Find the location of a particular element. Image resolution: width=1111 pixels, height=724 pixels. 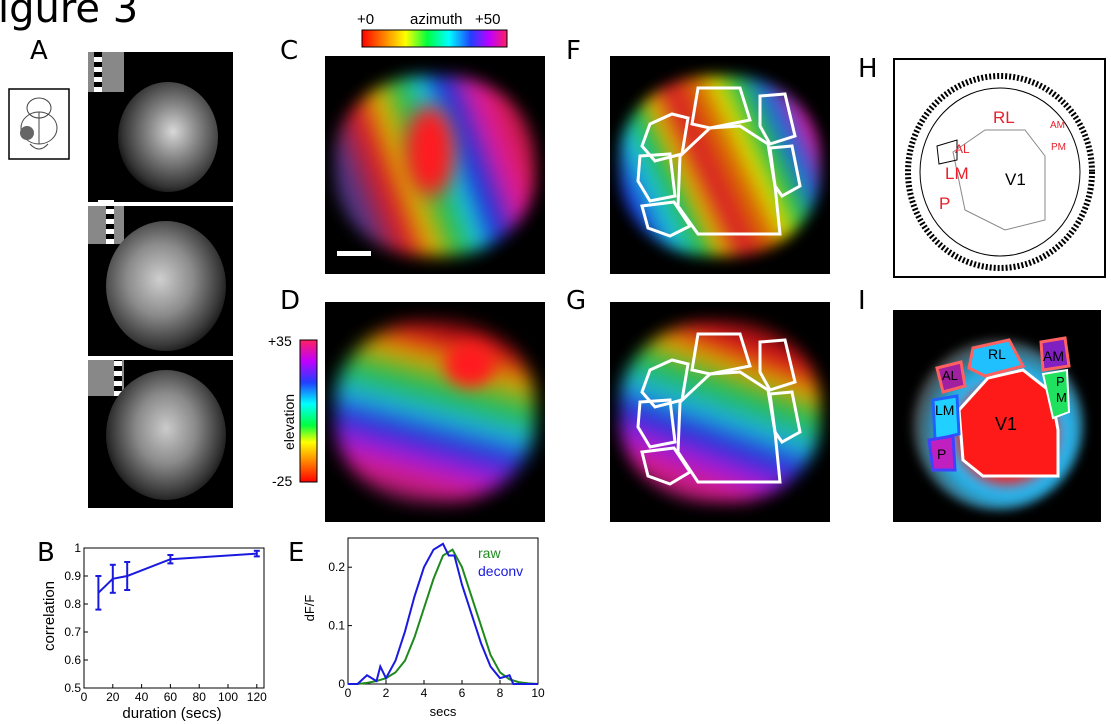

panel-label-c: C is located at coordinates (289, 51).